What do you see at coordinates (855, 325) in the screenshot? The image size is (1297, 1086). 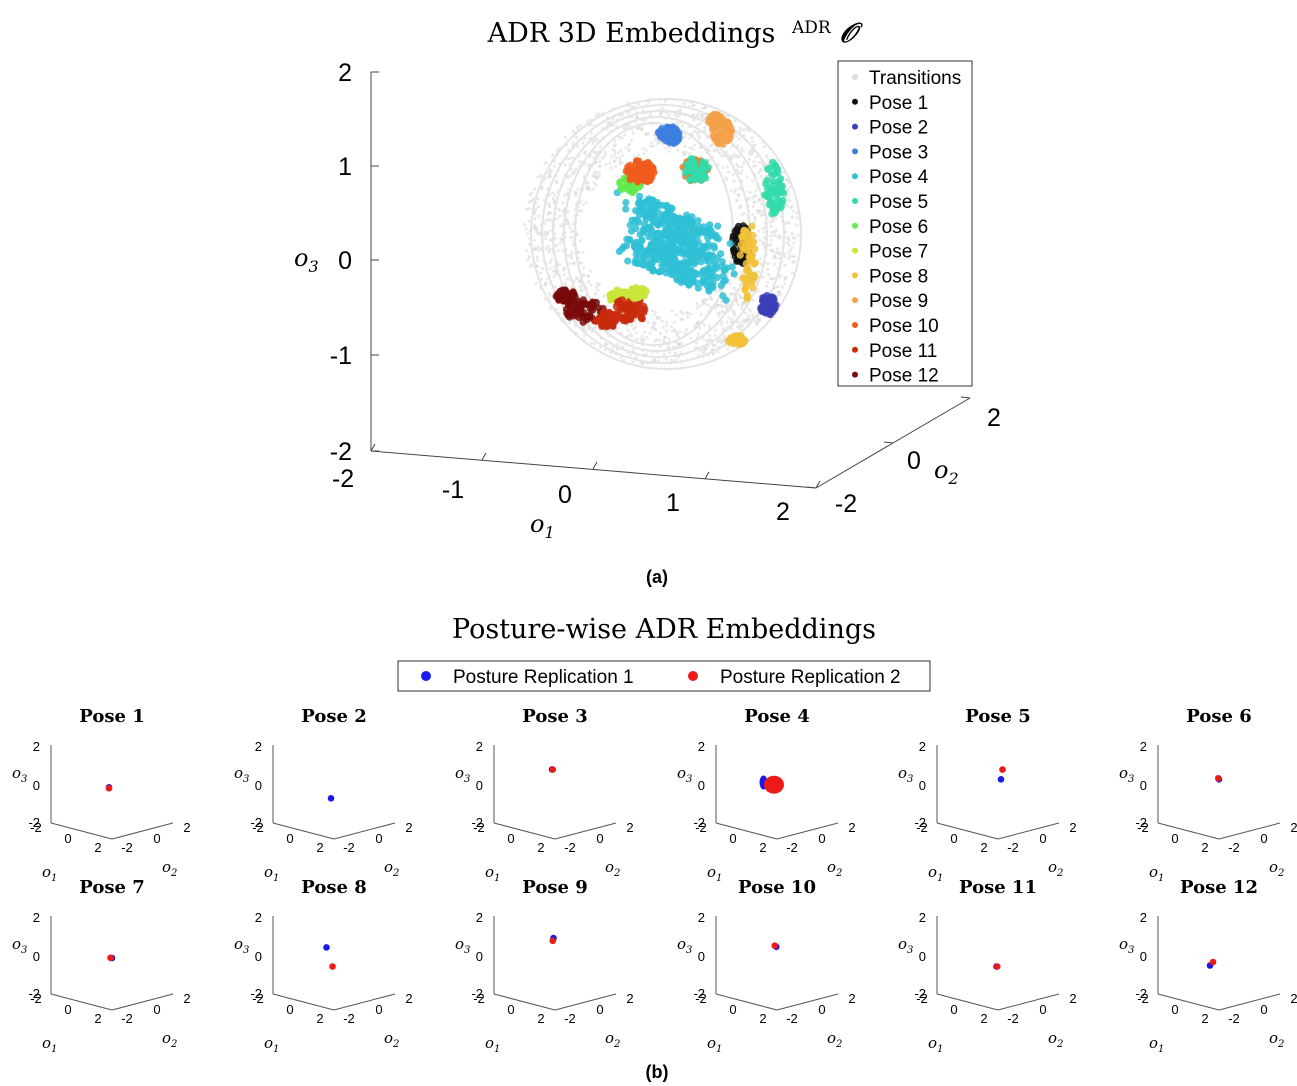 I see `legend-marker` at bounding box center [855, 325].